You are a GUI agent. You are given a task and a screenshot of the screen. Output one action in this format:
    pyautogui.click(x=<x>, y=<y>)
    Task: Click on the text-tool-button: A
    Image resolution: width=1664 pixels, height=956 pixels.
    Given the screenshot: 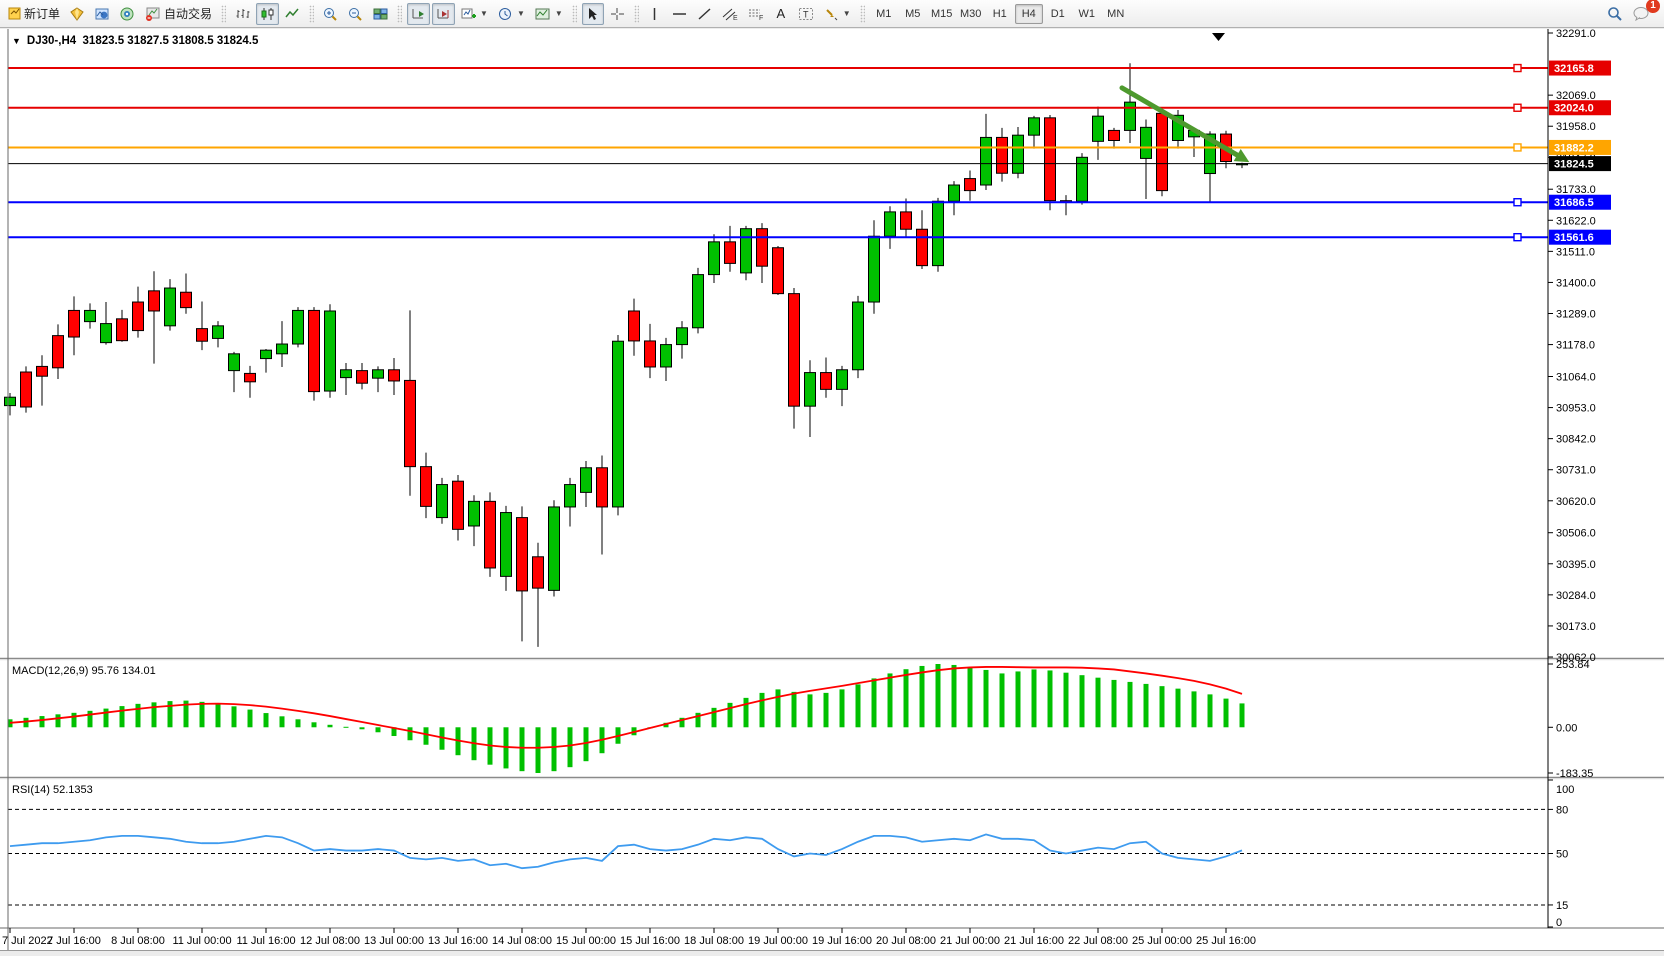 What is the action you would take?
    pyautogui.click(x=781, y=14)
    